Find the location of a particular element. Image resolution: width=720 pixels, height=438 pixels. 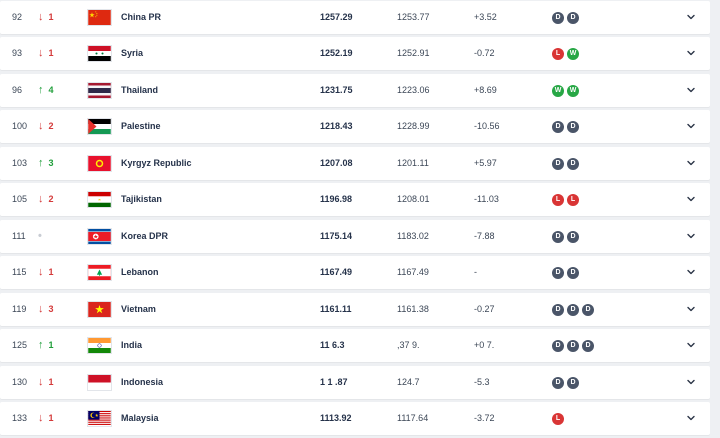

points-difference: +8.69 is located at coordinates (485, 90).